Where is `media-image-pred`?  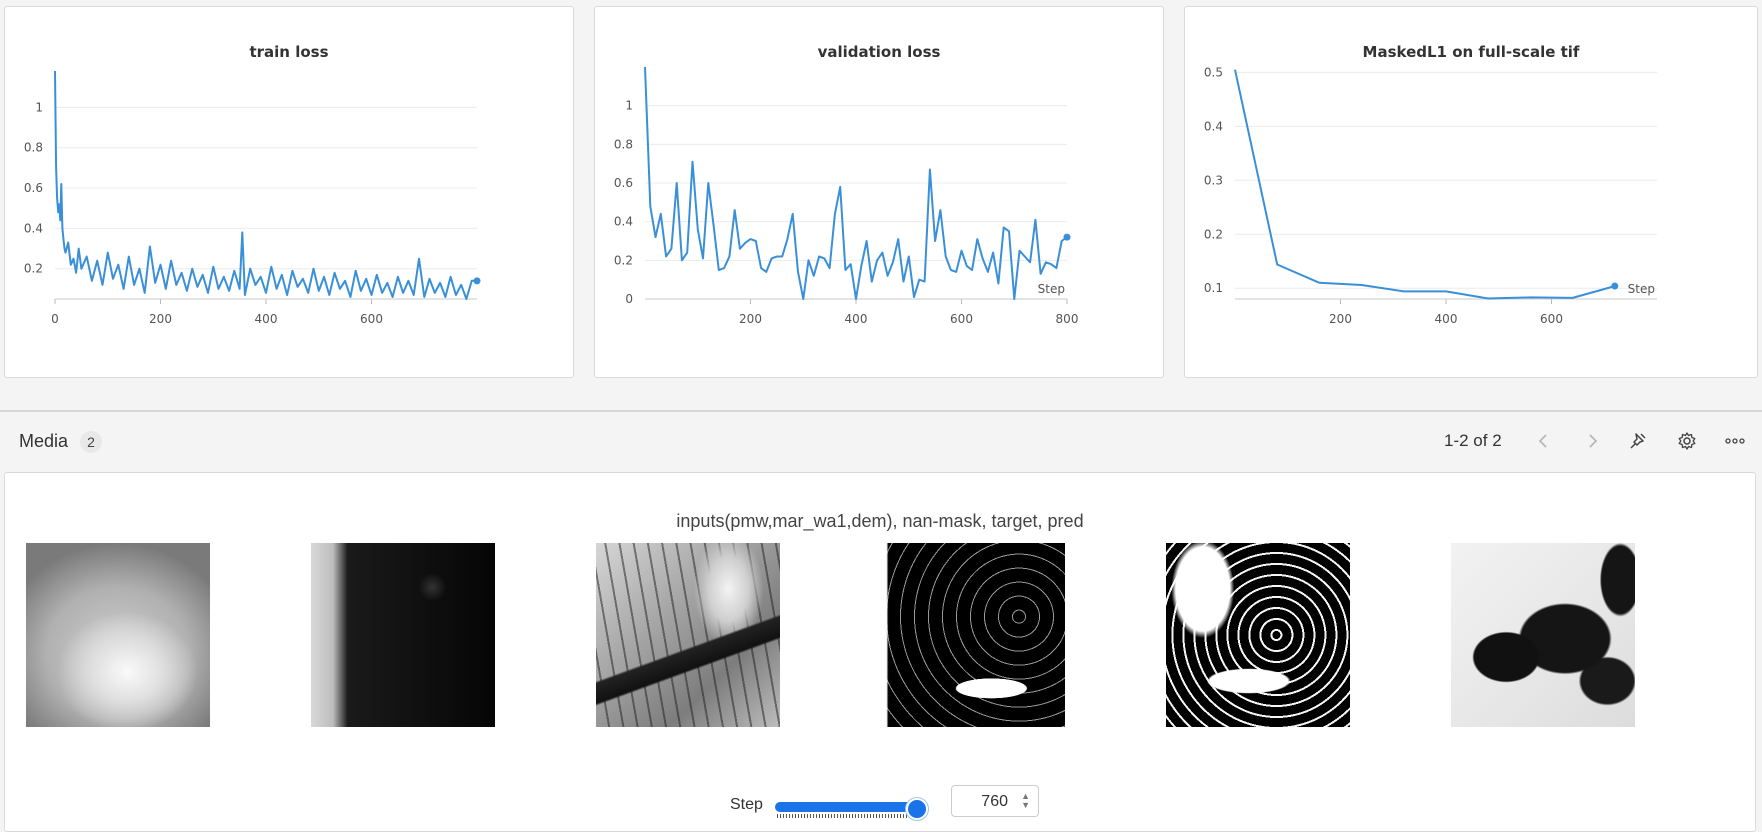 media-image-pred is located at coordinates (1543, 635).